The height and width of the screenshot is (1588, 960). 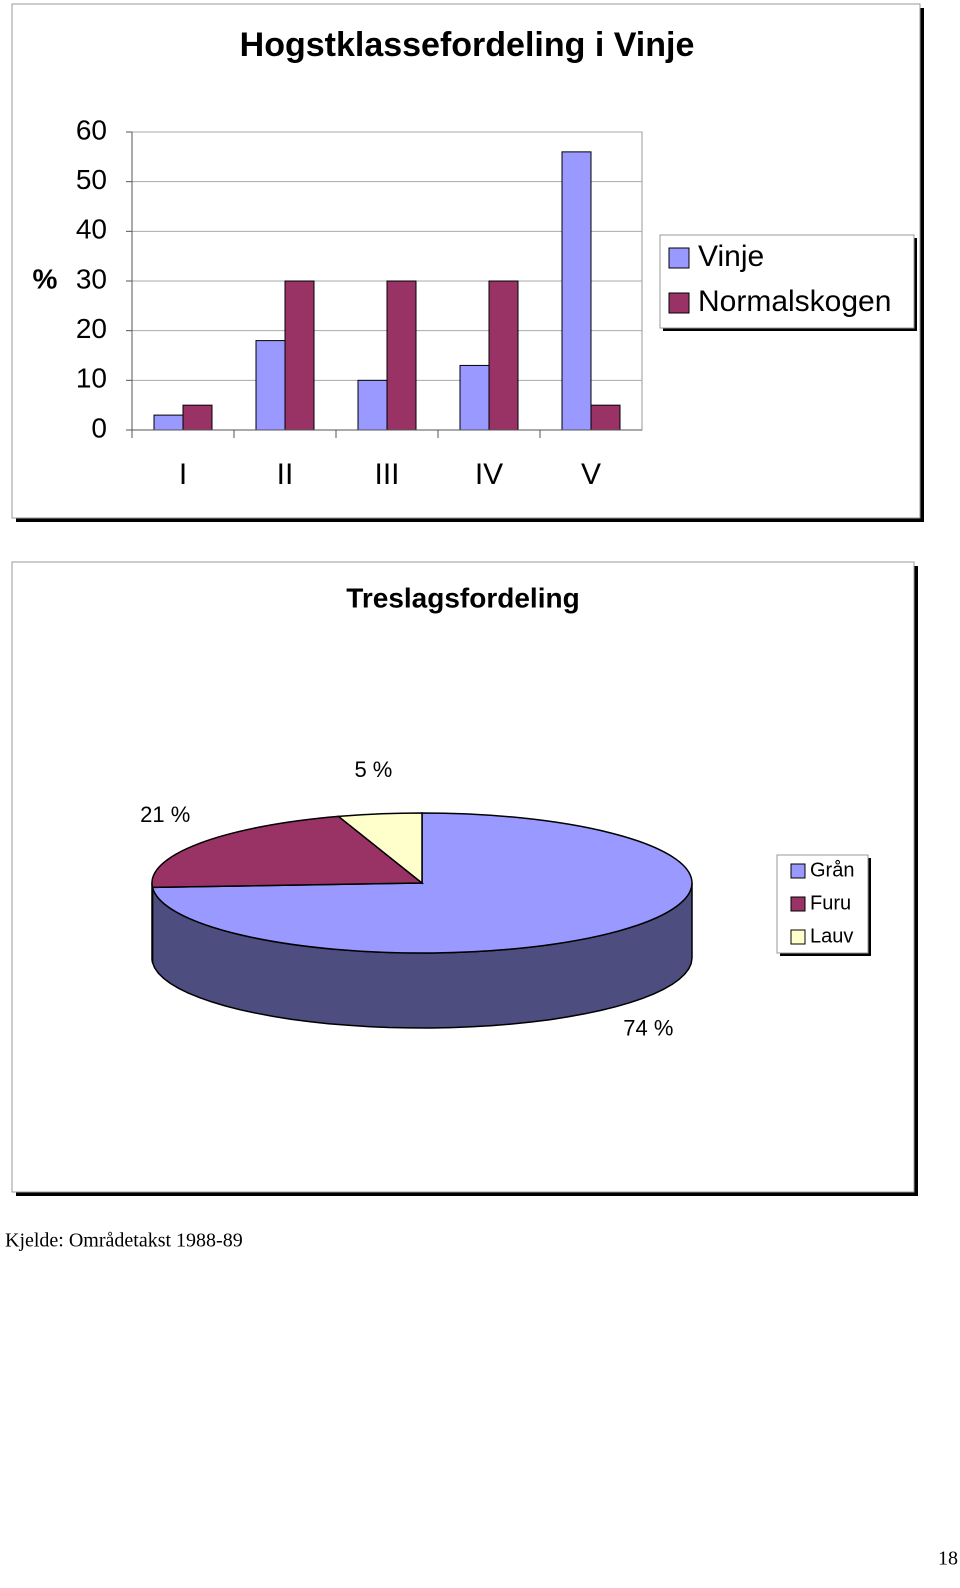 What do you see at coordinates (462, 597) in the screenshot?
I see `chart-title: Treslagsfordeling` at bounding box center [462, 597].